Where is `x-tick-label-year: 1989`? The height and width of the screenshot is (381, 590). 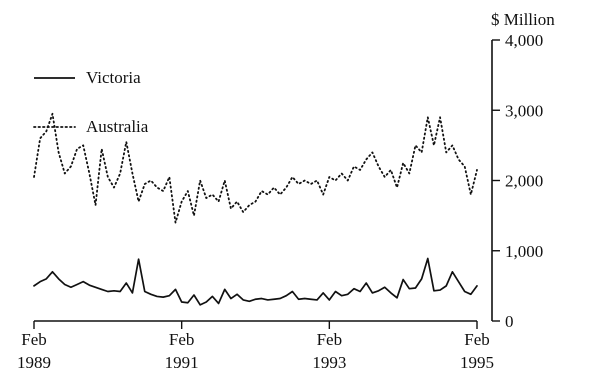
x-tick-label-year: 1989 is located at coordinates (34, 362).